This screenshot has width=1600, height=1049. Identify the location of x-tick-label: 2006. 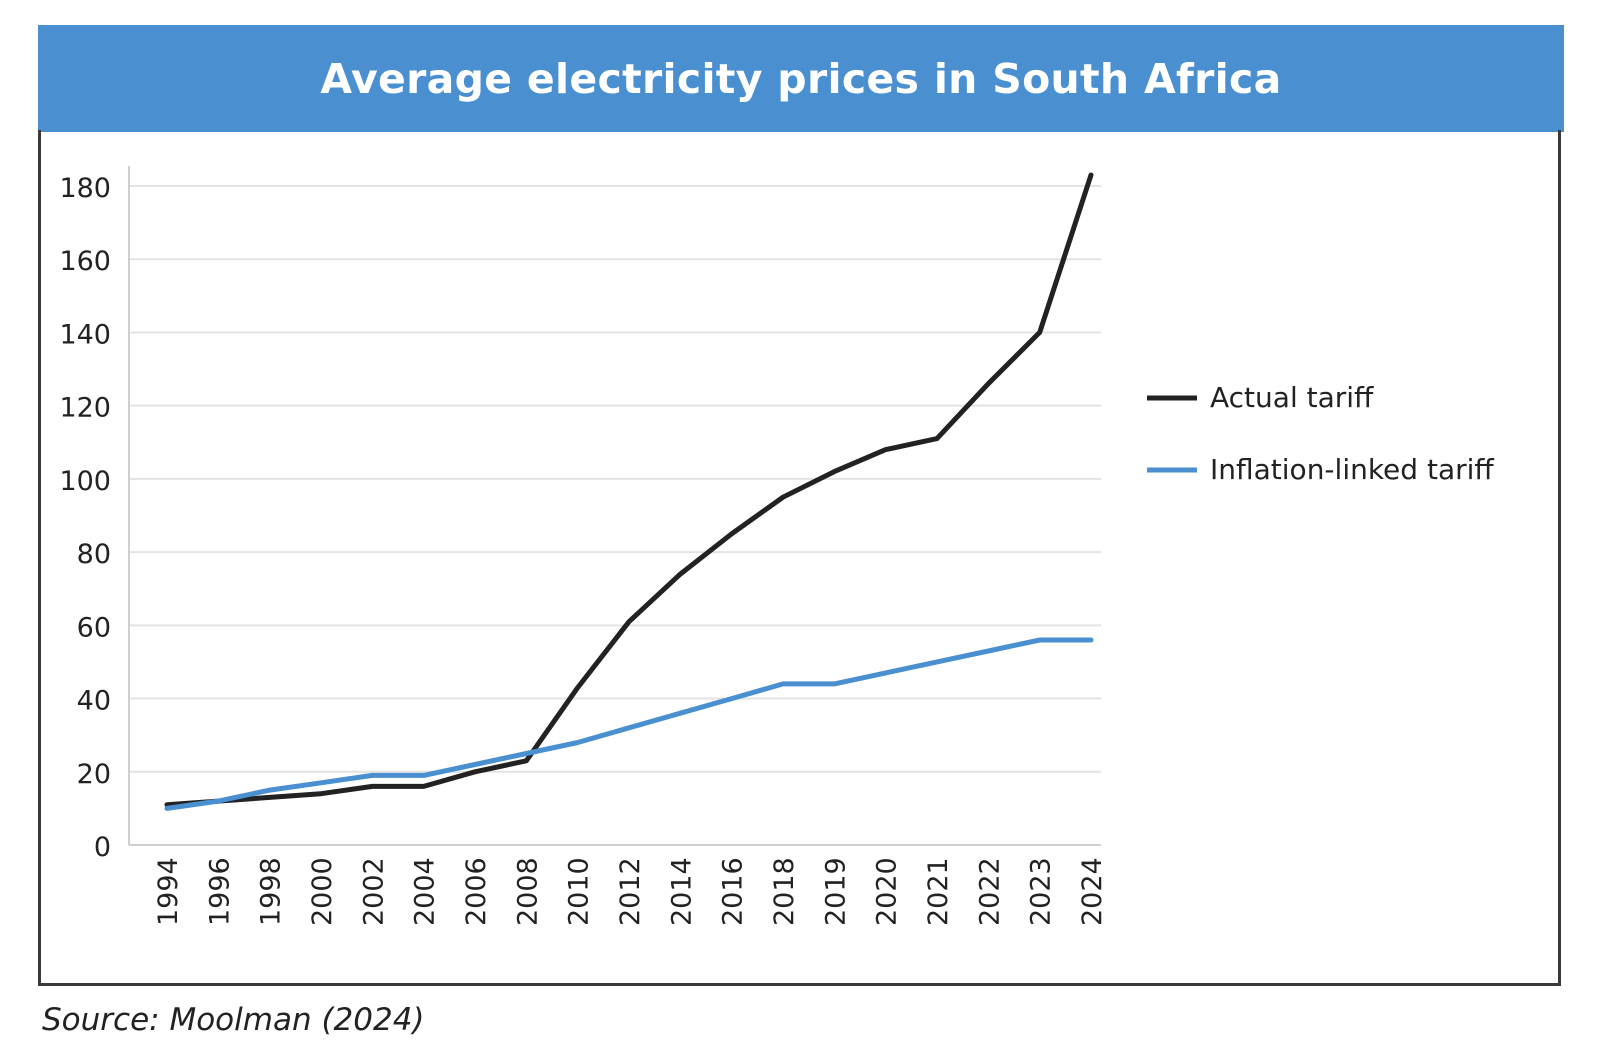
(476, 891).